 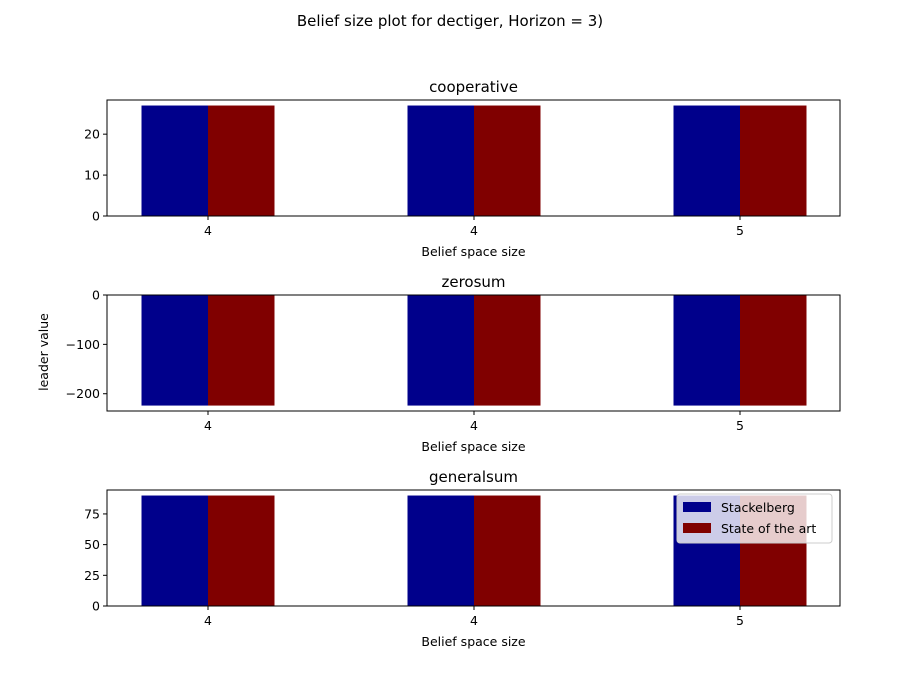 What do you see at coordinates (473, 446) in the screenshot?
I see `x-axis-label-zerosum: Belief space size` at bounding box center [473, 446].